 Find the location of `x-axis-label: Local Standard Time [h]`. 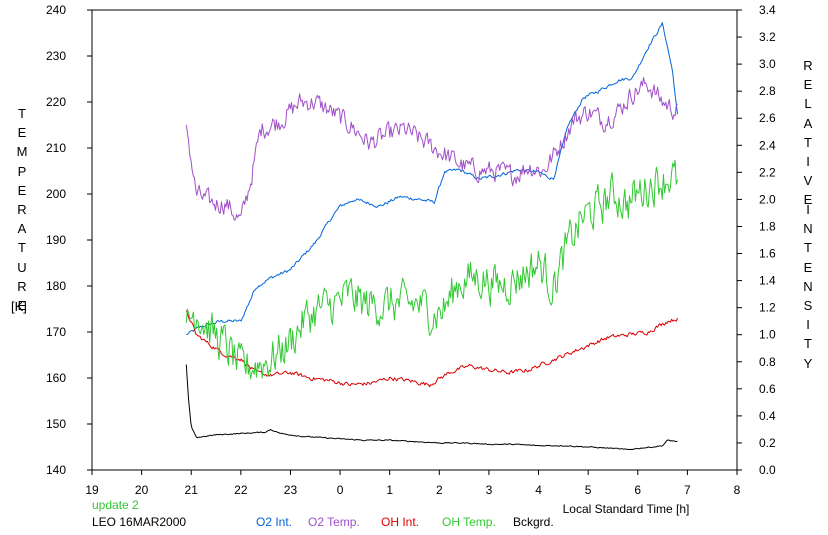

x-axis-label: Local Standard Time [h] is located at coordinates (626, 509).